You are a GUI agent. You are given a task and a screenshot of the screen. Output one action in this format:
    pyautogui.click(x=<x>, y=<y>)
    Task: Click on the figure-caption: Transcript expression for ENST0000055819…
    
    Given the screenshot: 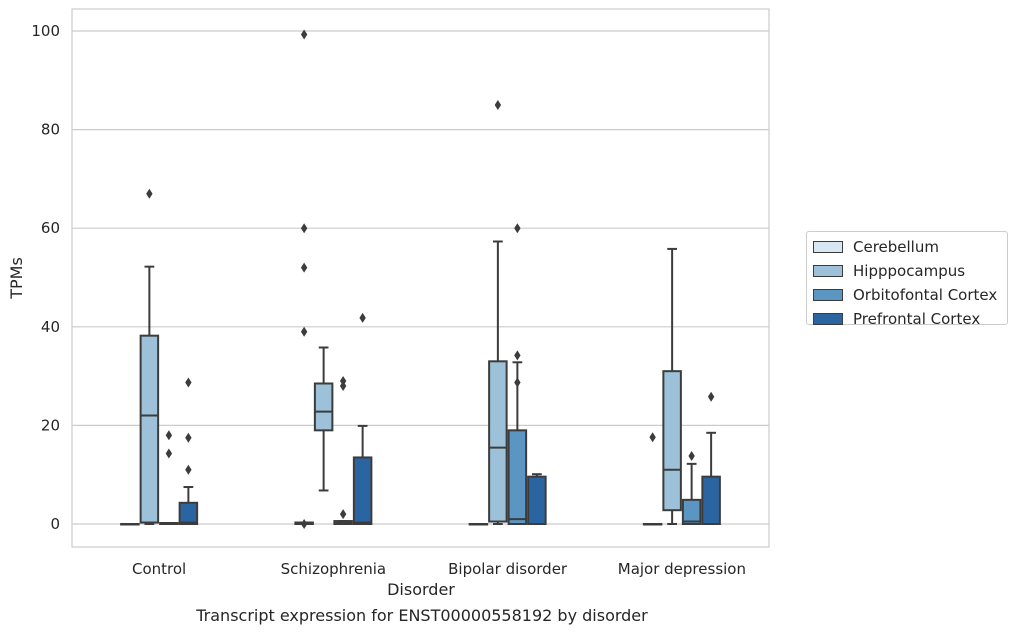 What is the action you would take?
    pyautogui.click(x=422, y=615)
    